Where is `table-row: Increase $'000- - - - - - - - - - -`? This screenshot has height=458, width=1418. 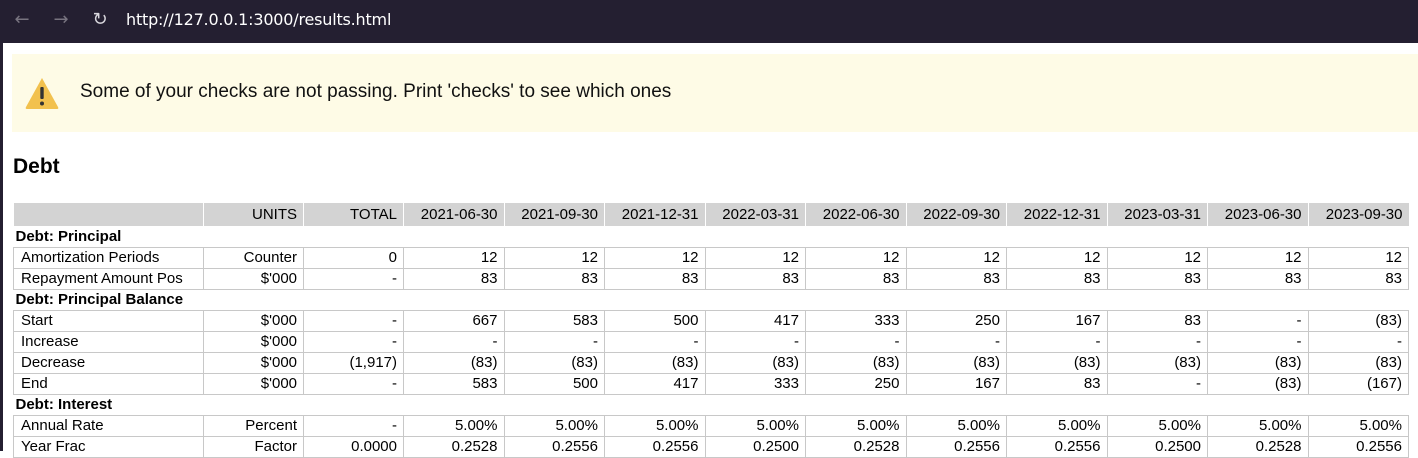
table-row: Increase $'000- - - - - - - - - - - is located at coordinates (711, 341).